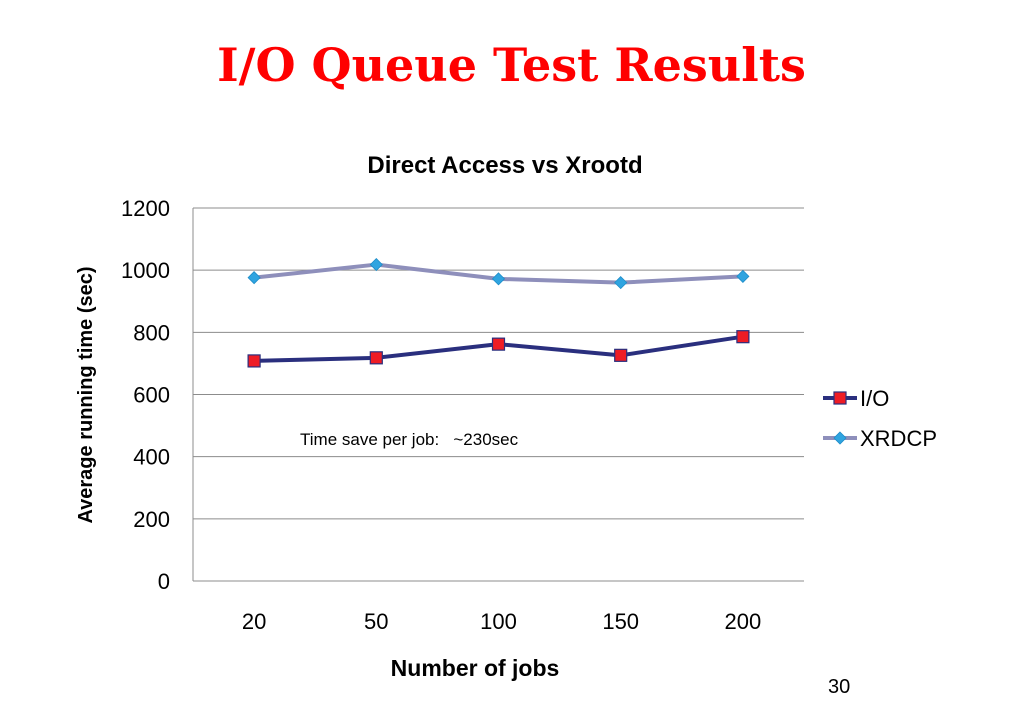  I want to click on y-tick-label: 1200, so click(145, 208).